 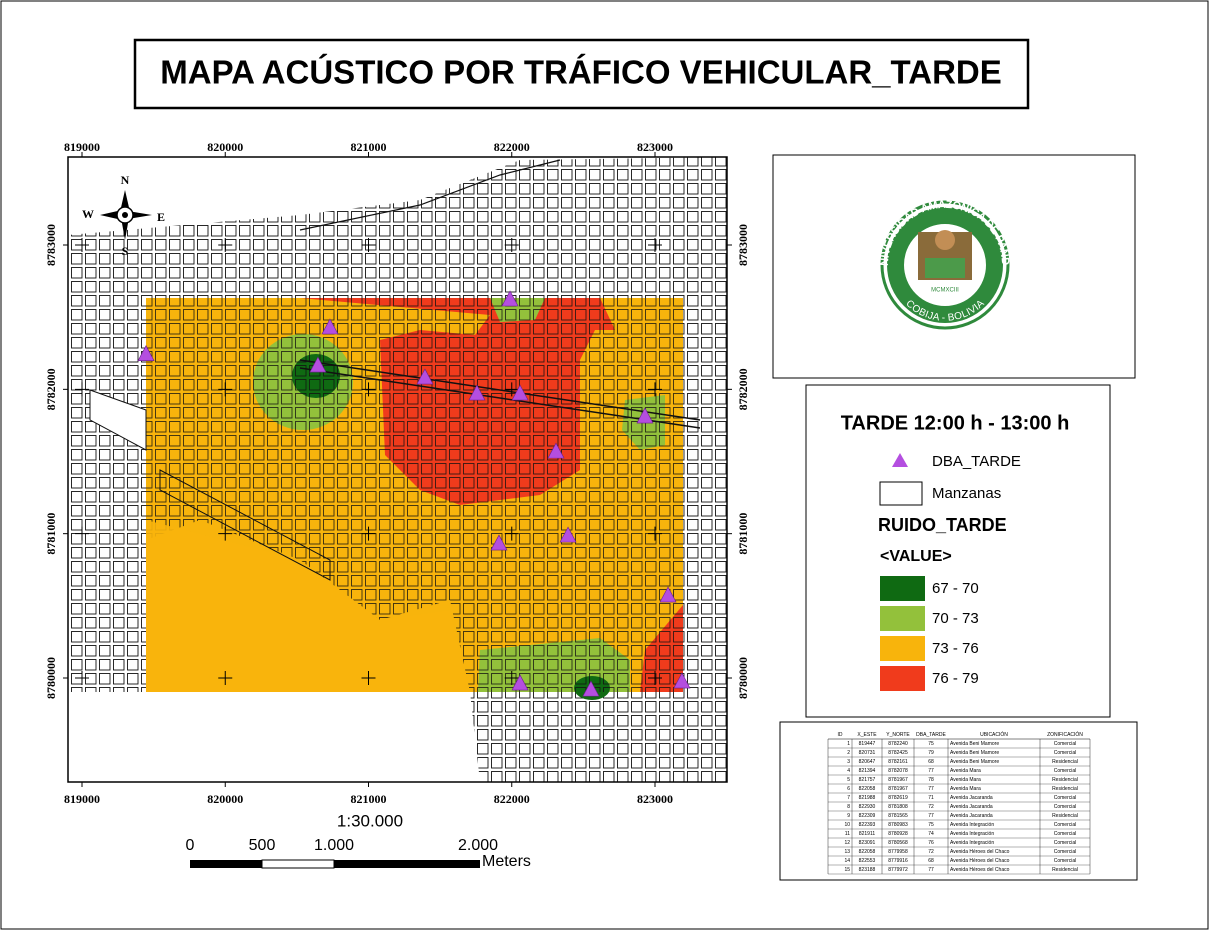 I want to click on table-cell: 8779958, so click(x=898, y=852).